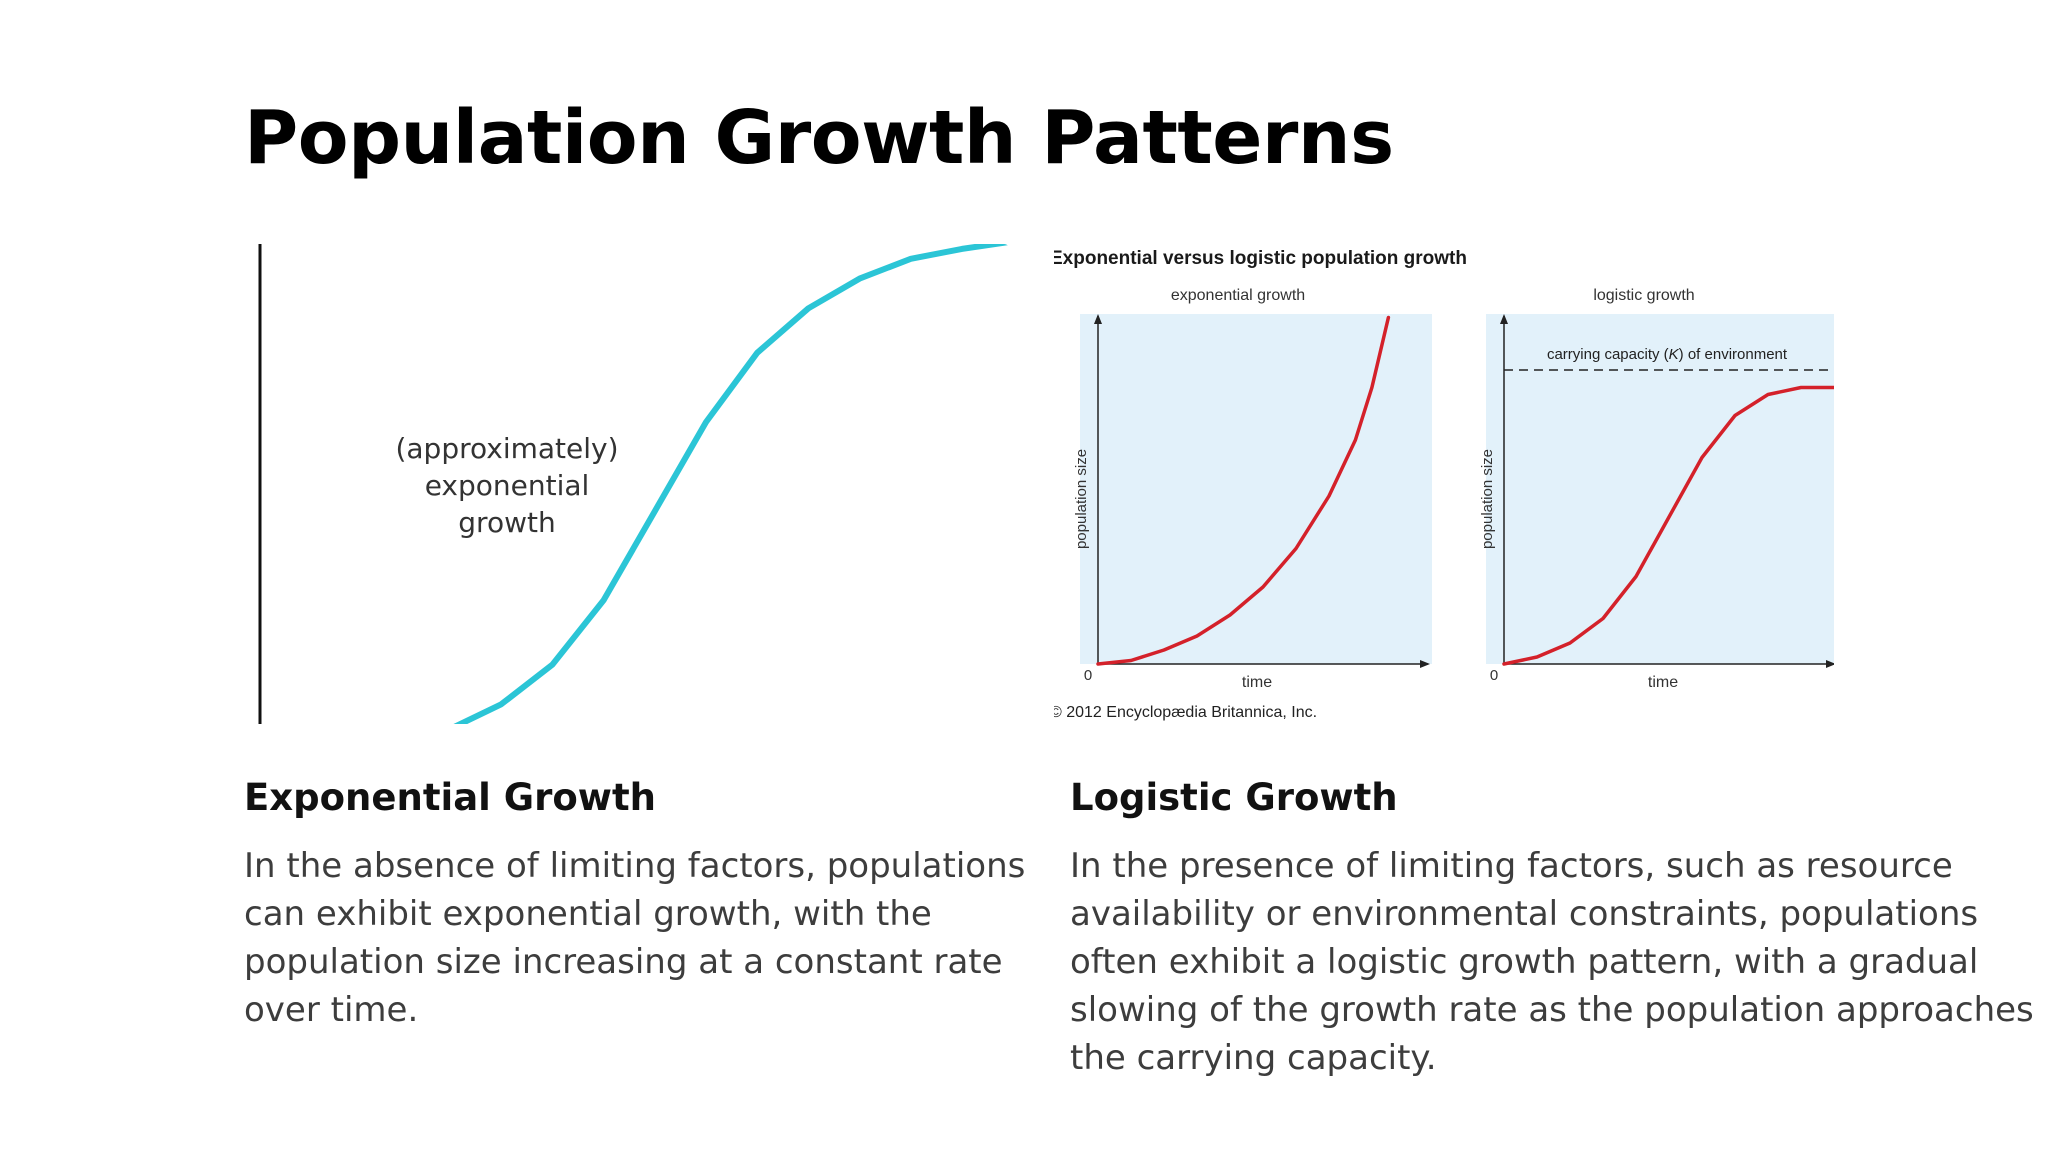  I want to click on carrying-capacity-label: carrying capacity (K) of environment, so click(1667, 354).